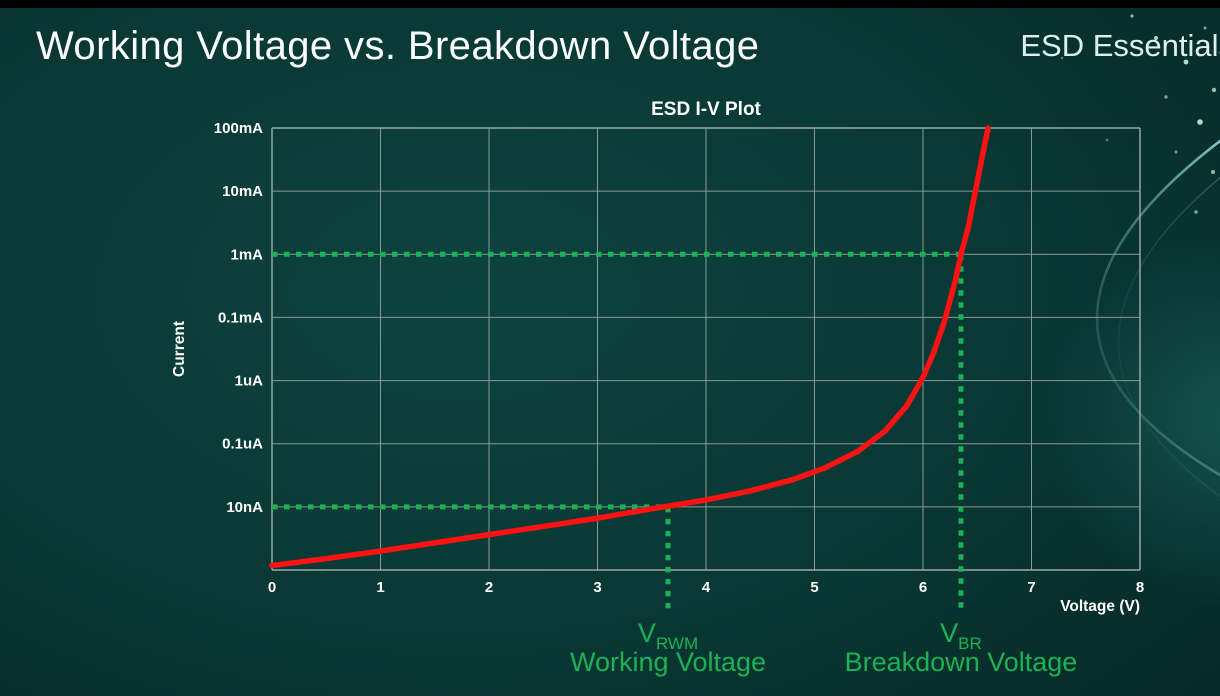 The image size is (1220, 696). What do you see at coordinates (242, 444) in the screenshot?
I see `y-tick-label: 0.1uA` at bounding box center [242, 444].